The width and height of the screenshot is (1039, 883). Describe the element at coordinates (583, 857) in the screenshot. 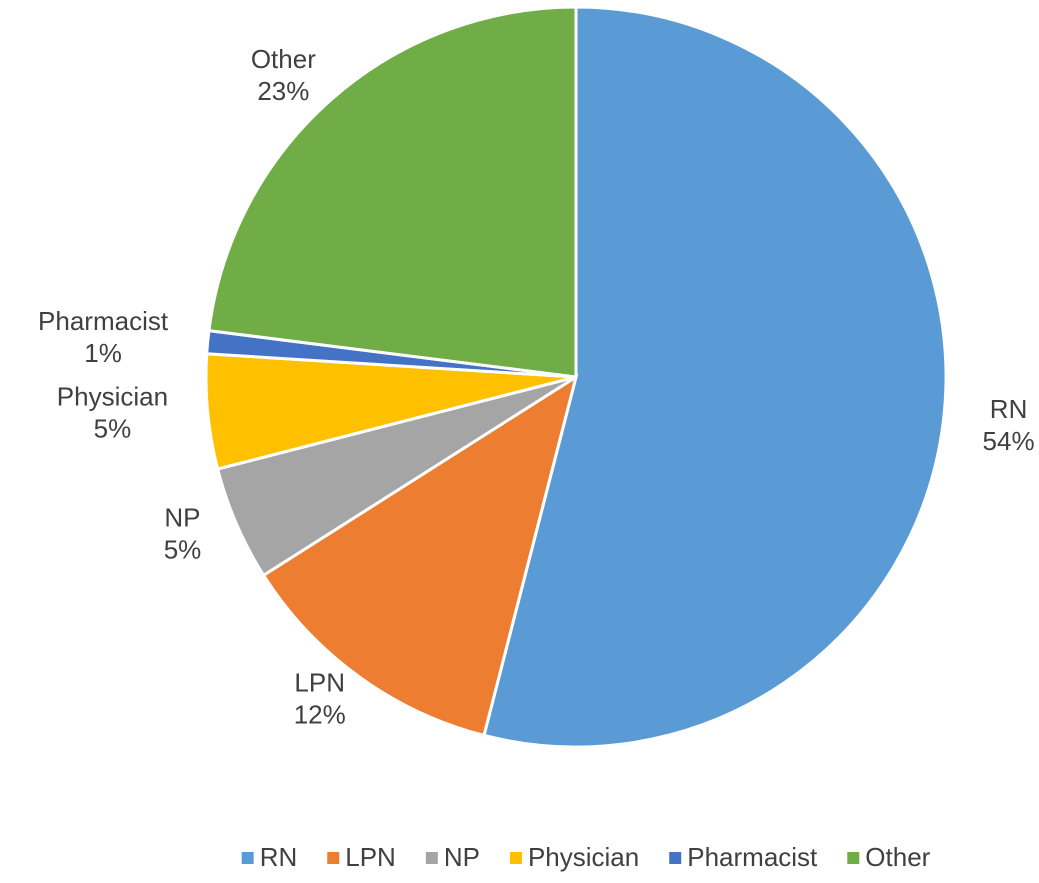

I see `legend-label: Physician` at that location.